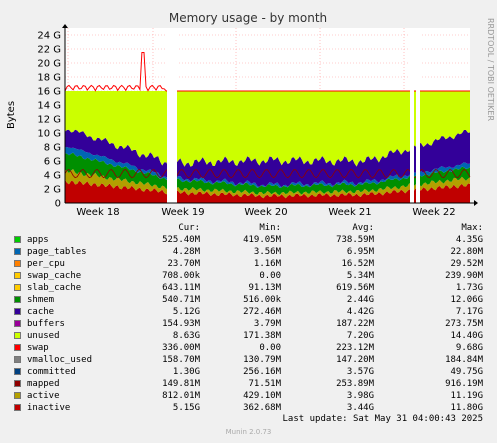  What do you see at coordinates (181, 240) in the screenshot?
I see `legend-cur: 525.40M` at bounding box center [181, 240].